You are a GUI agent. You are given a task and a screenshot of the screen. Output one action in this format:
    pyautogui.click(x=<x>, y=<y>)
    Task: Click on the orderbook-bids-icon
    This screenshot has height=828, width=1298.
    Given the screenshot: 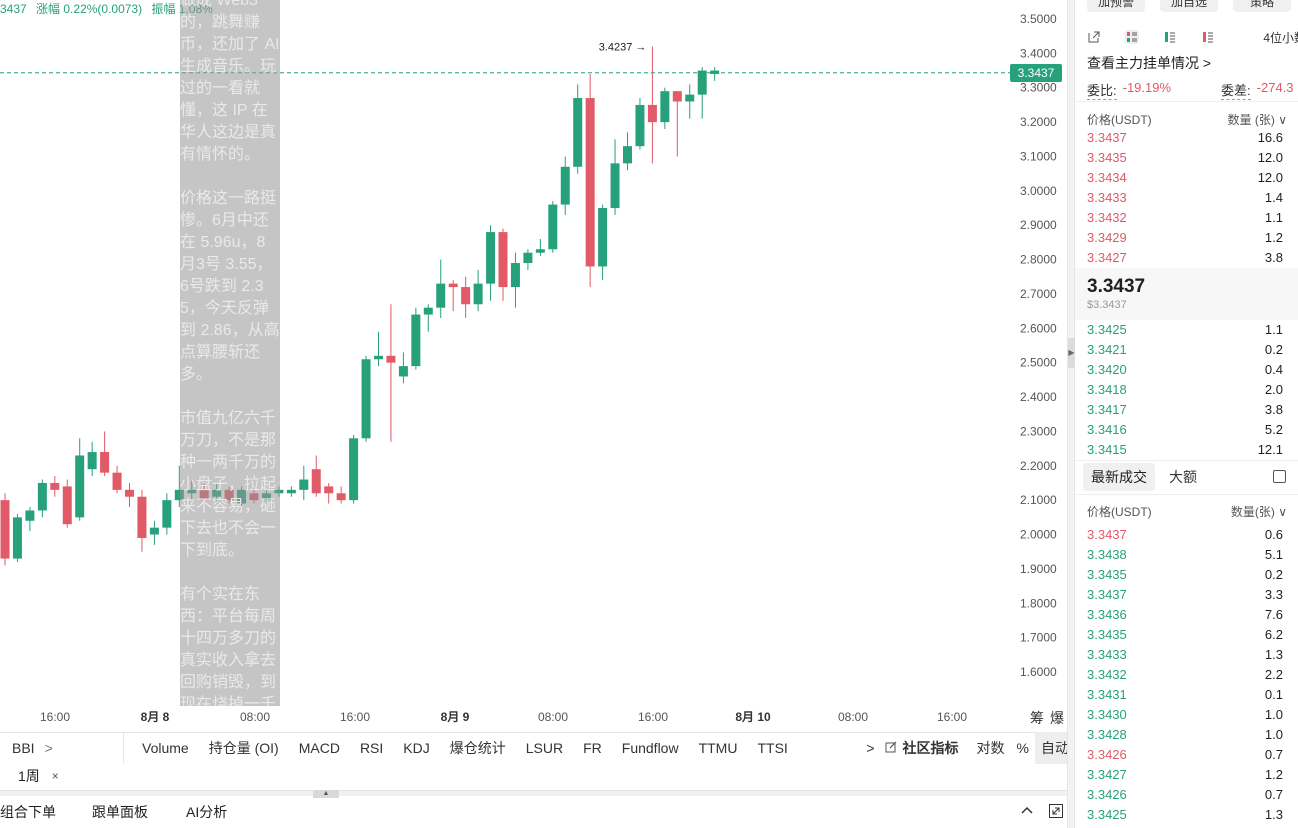 What is the action you would take?
    pyautogui.click(x=1170, y=37)
    